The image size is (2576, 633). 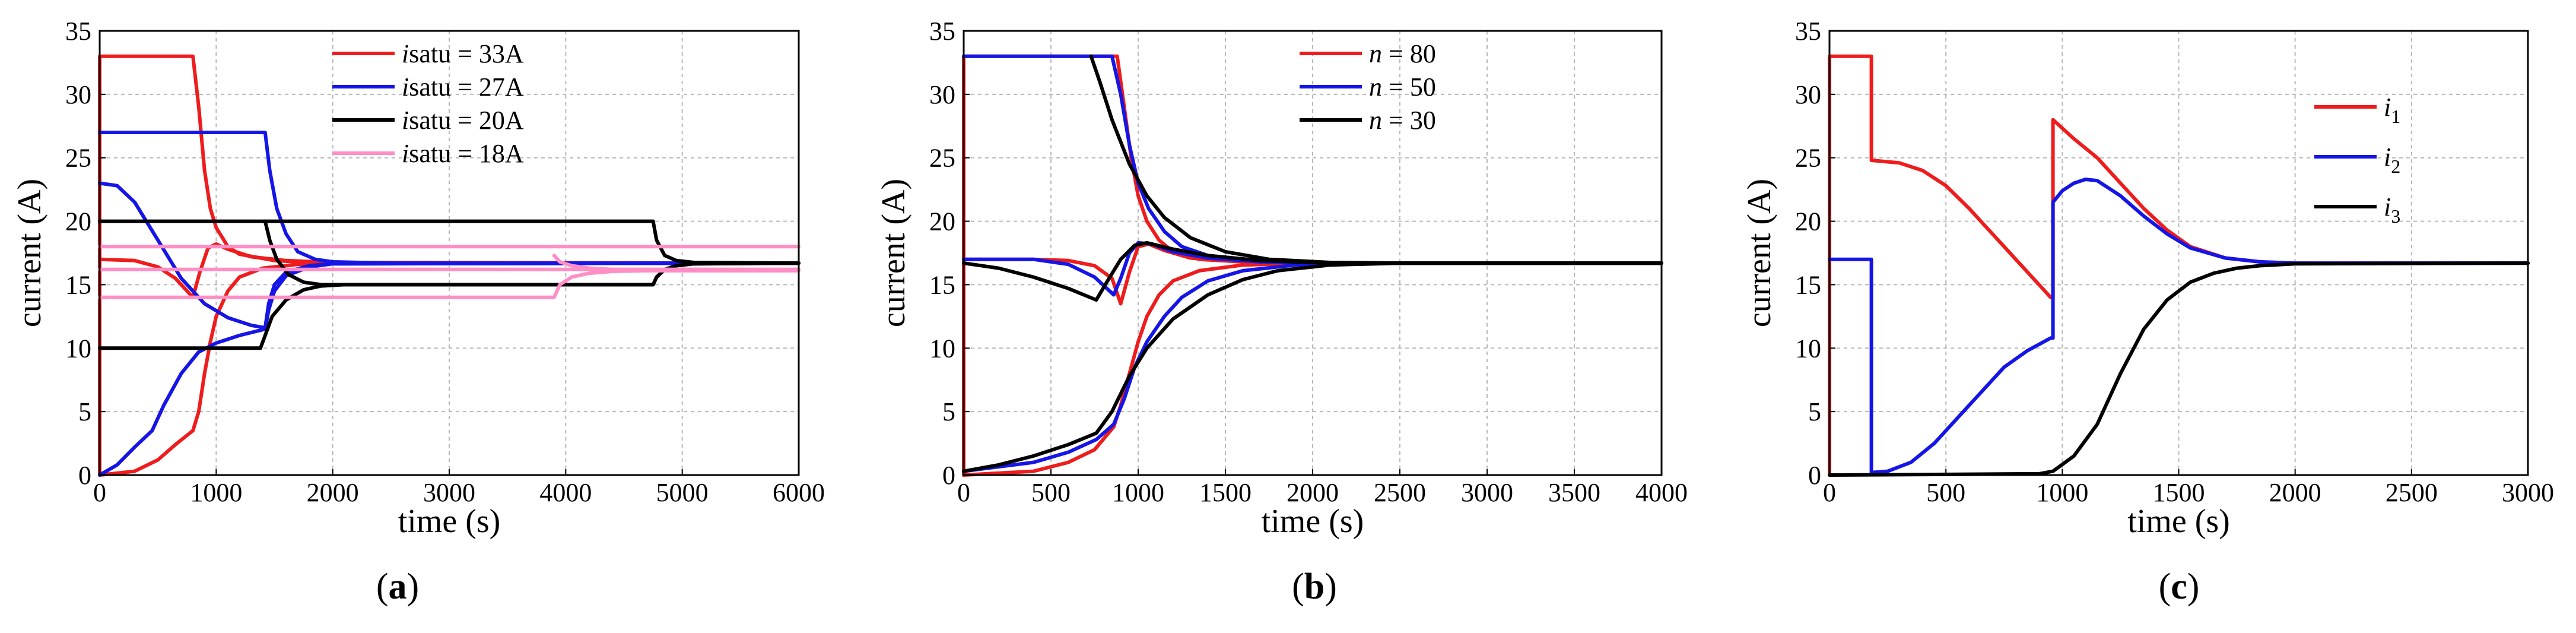 What do you see at coordinates (463, 87) in the screenshot?
I see `chart-a-legend-label-1: isatu = 27A` at bounding box center [463, 87].